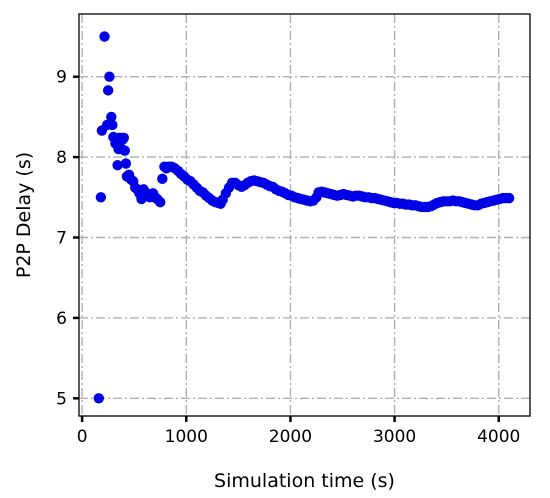 This screenshot has width=550, height=498. What do you see at coordinates (61, 158) in the screenshot?
I see `y-tick-label: 8` at bounding box center [61, 158].